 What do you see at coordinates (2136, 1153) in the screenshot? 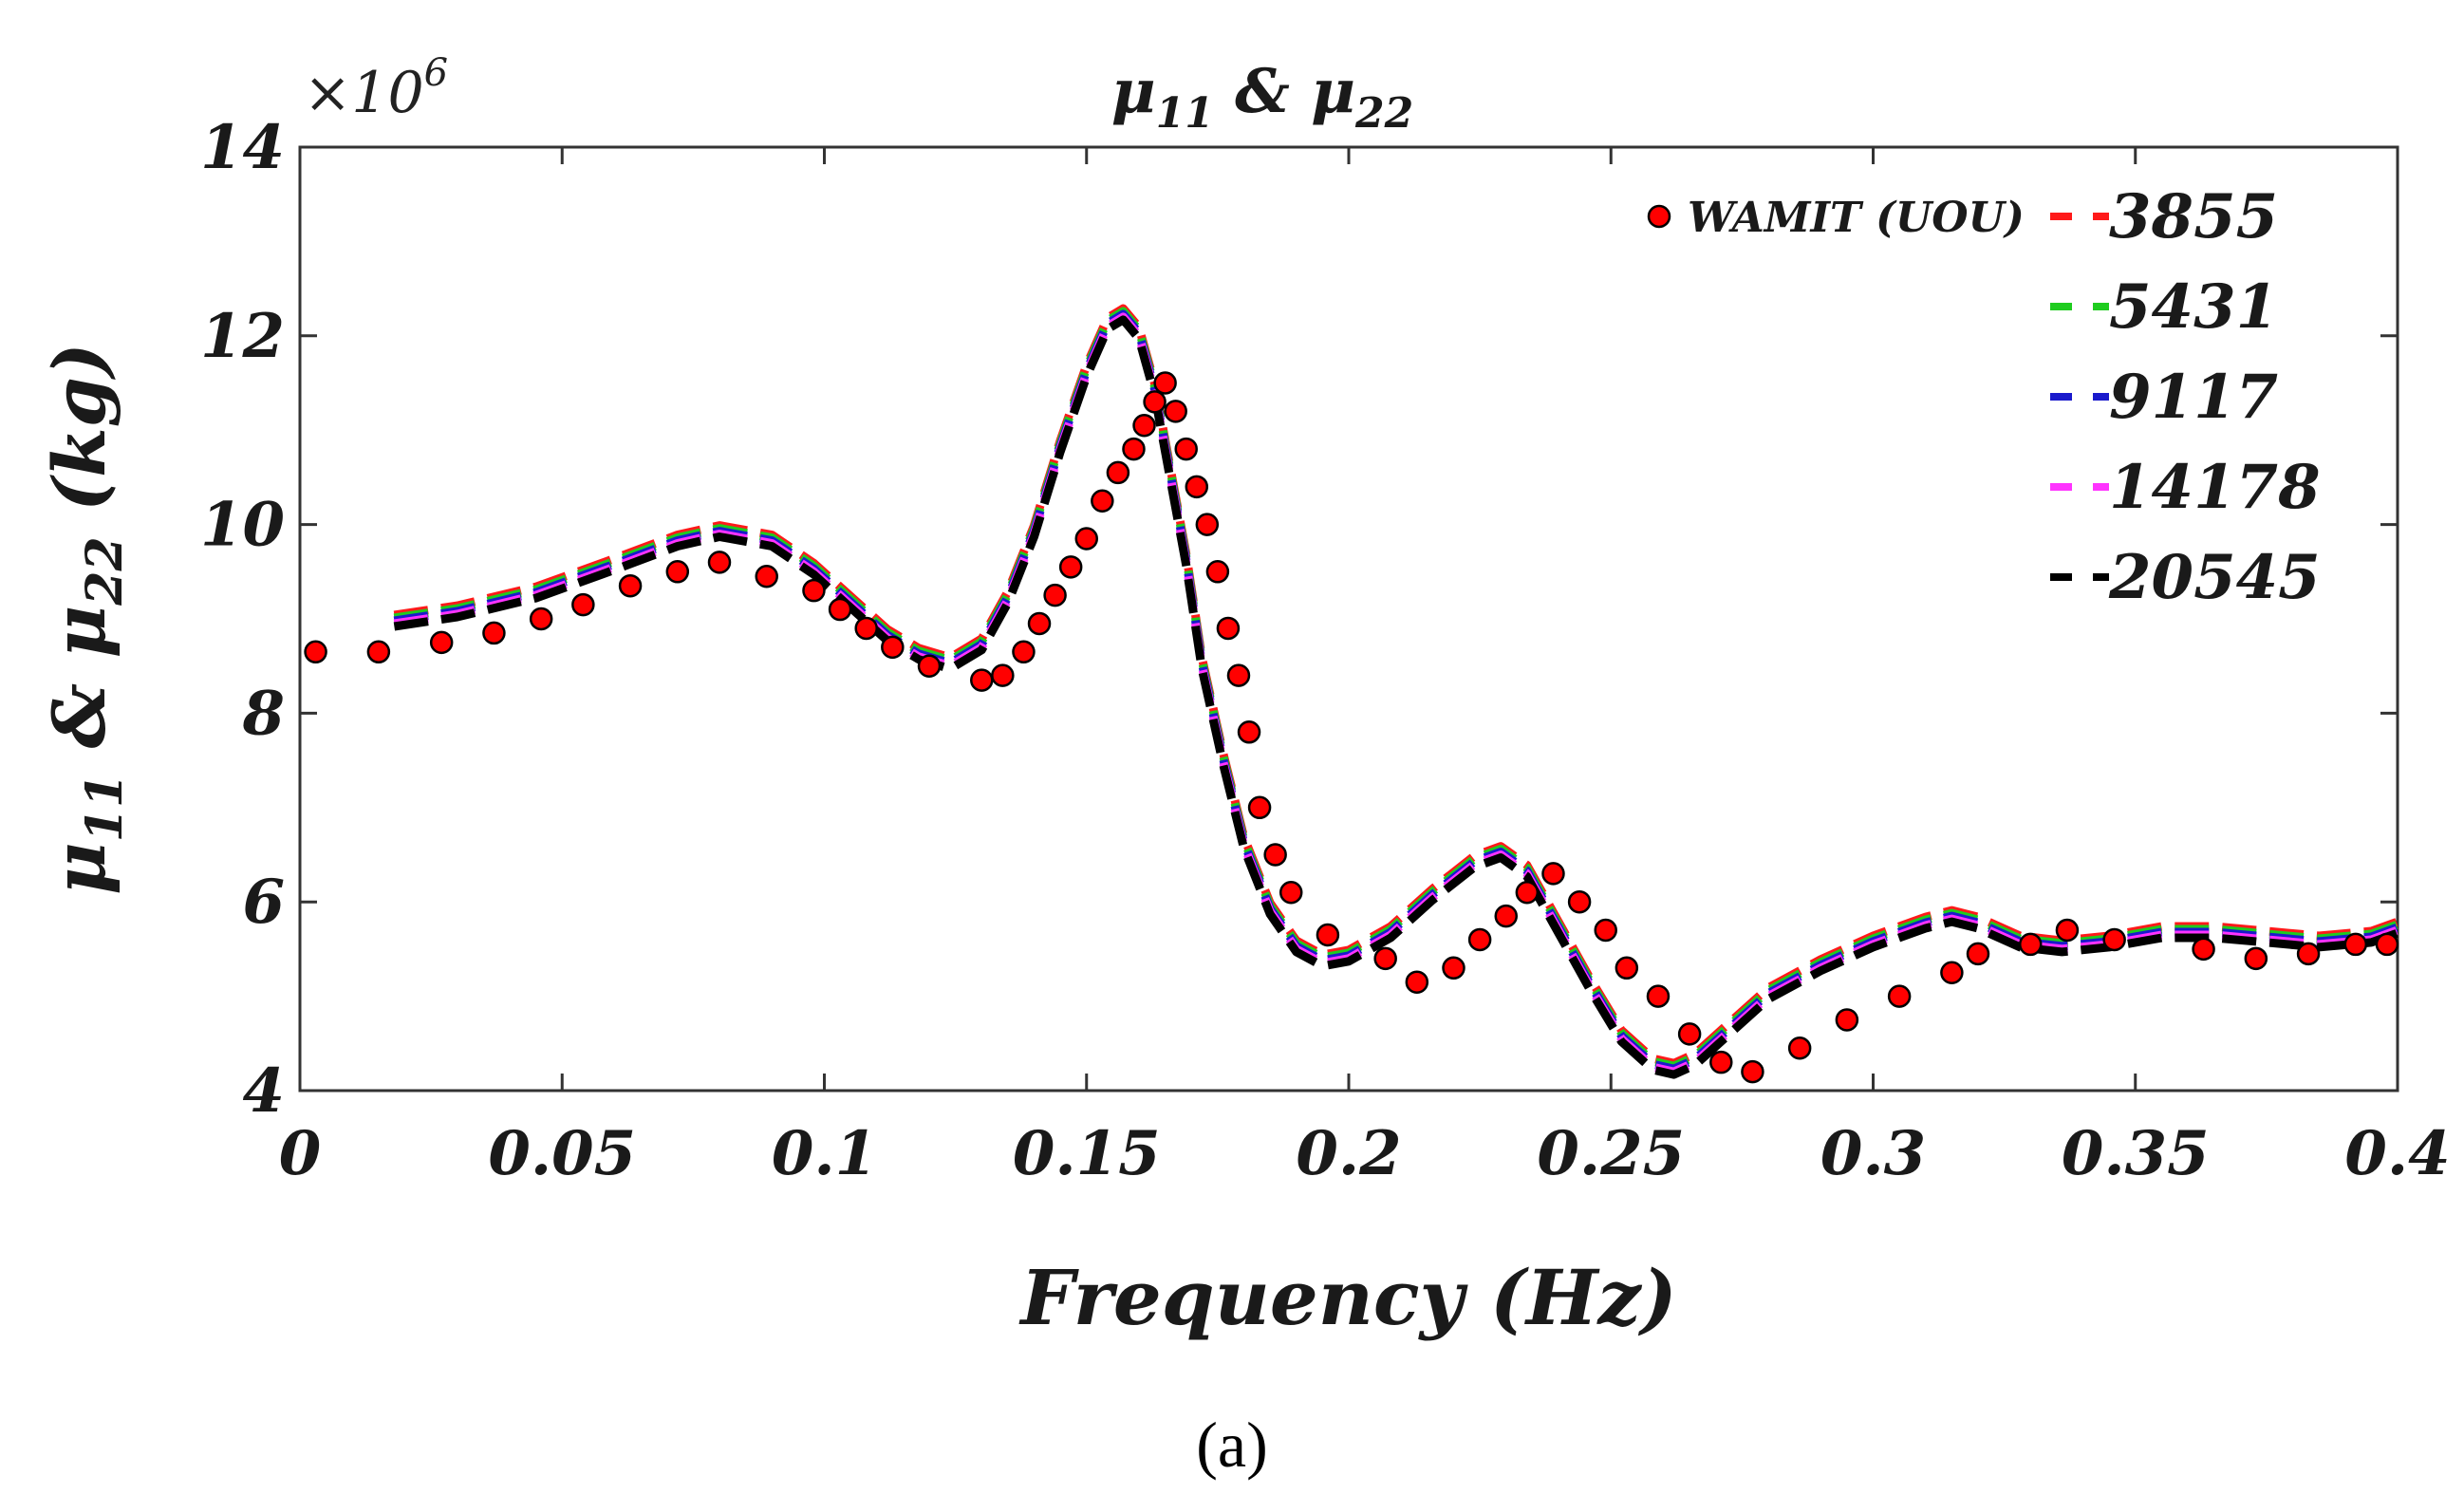
I see `x-tick-label: 0.35` at bounding box center [2136, 1153].